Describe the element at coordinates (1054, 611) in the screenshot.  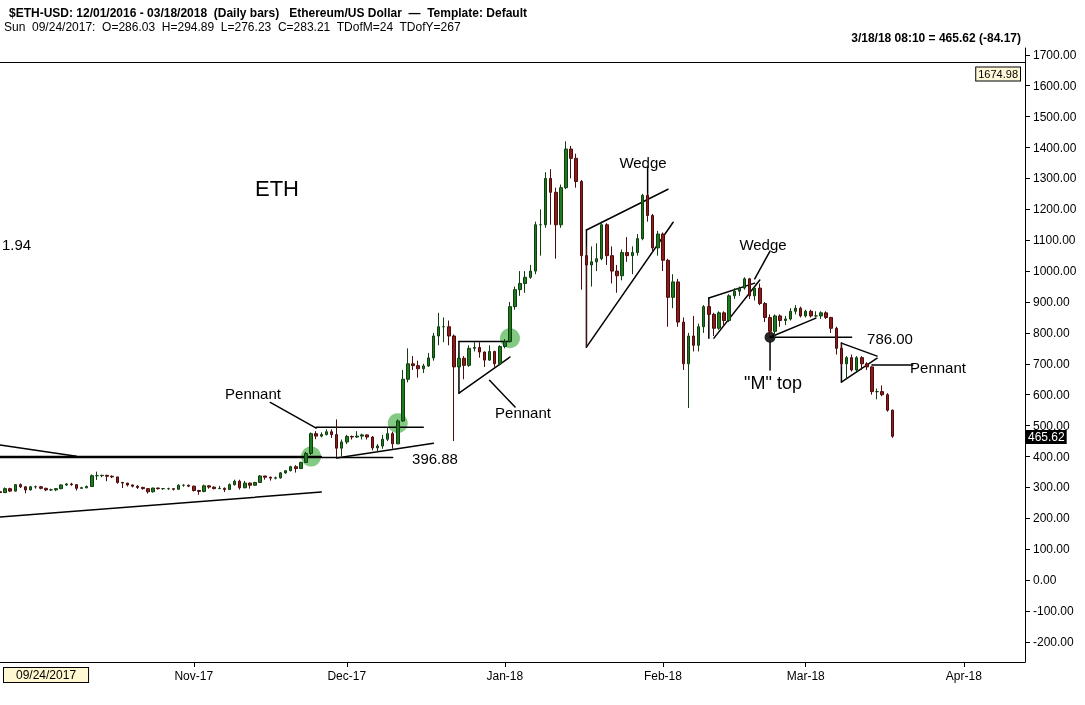
I see `y-tick-label: -100.00` at that location.